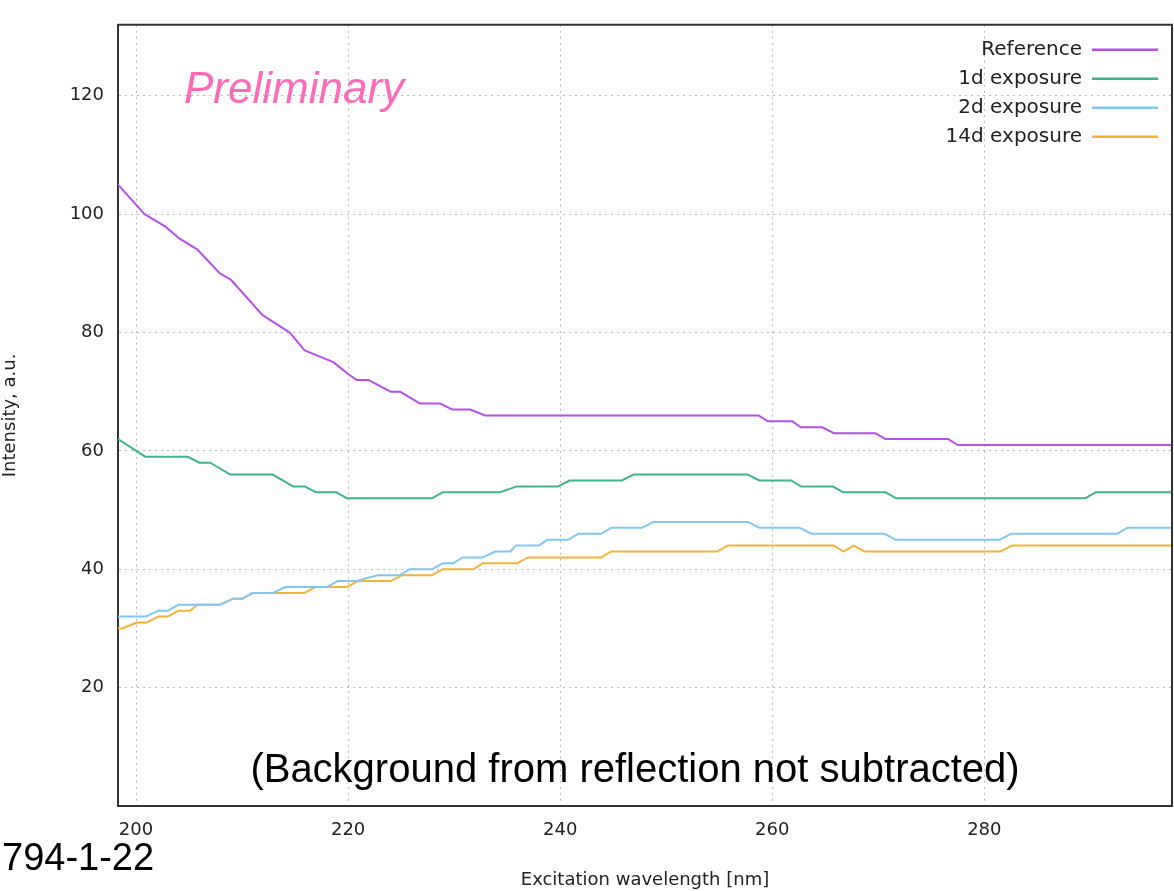  What do you see at coordinates (348, 829) in the screenshot?
I see `x-tick-label: 220` at bounding box center [348, 829].